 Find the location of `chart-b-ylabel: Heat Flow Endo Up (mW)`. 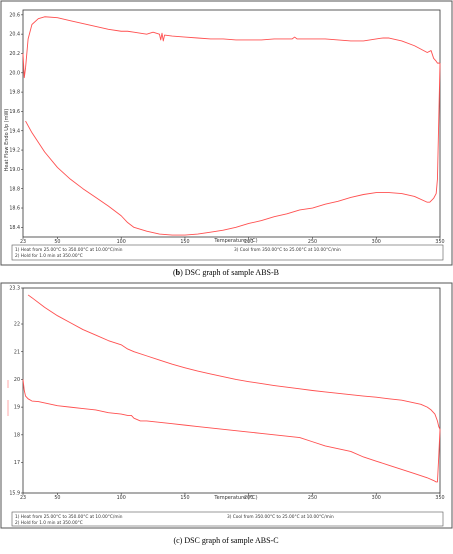

chart-b-ylabel: Heat Flow Endo Up (mW) is located at coordinates (7, 140).